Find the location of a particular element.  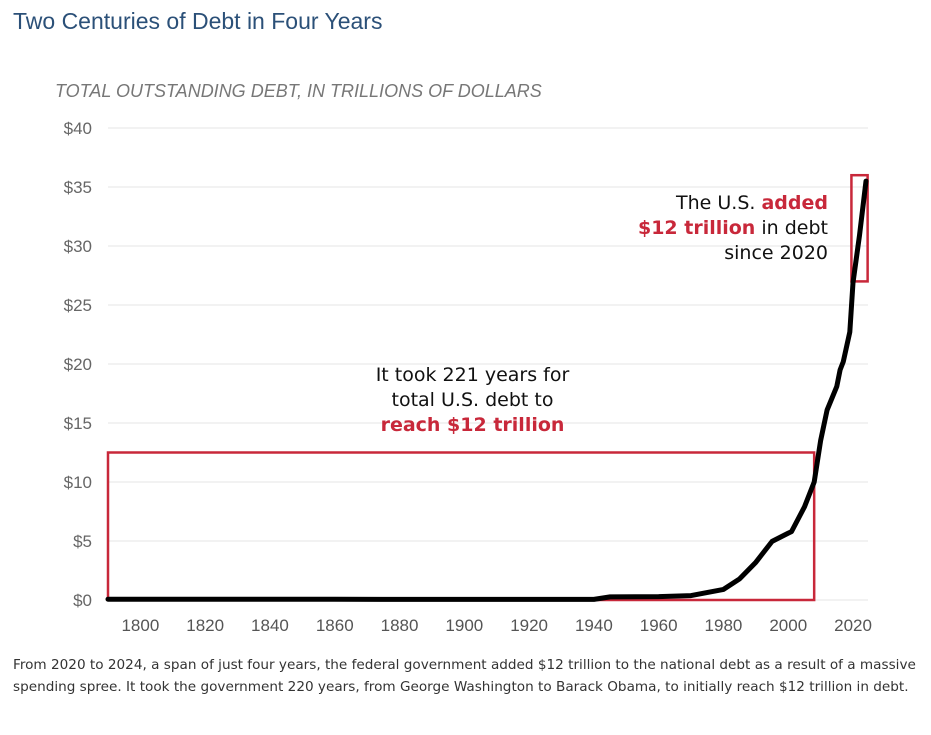

annotation-line: total U.S. debt to is located at coordinates (472, 400).